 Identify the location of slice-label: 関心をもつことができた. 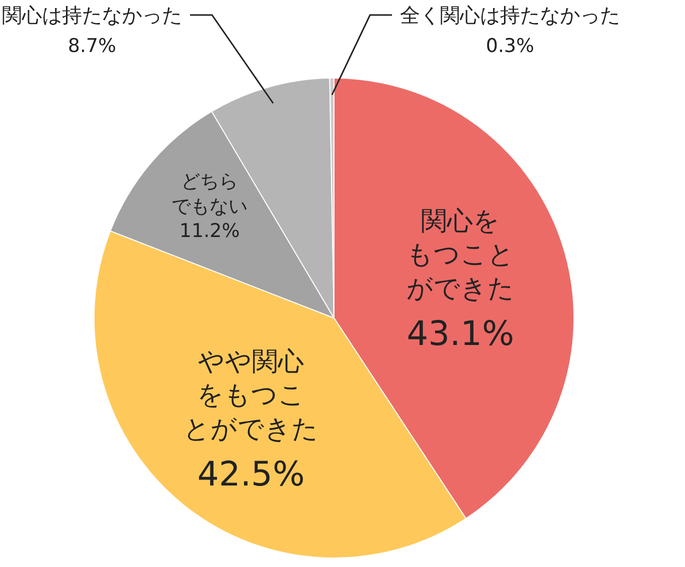
(460, 255).